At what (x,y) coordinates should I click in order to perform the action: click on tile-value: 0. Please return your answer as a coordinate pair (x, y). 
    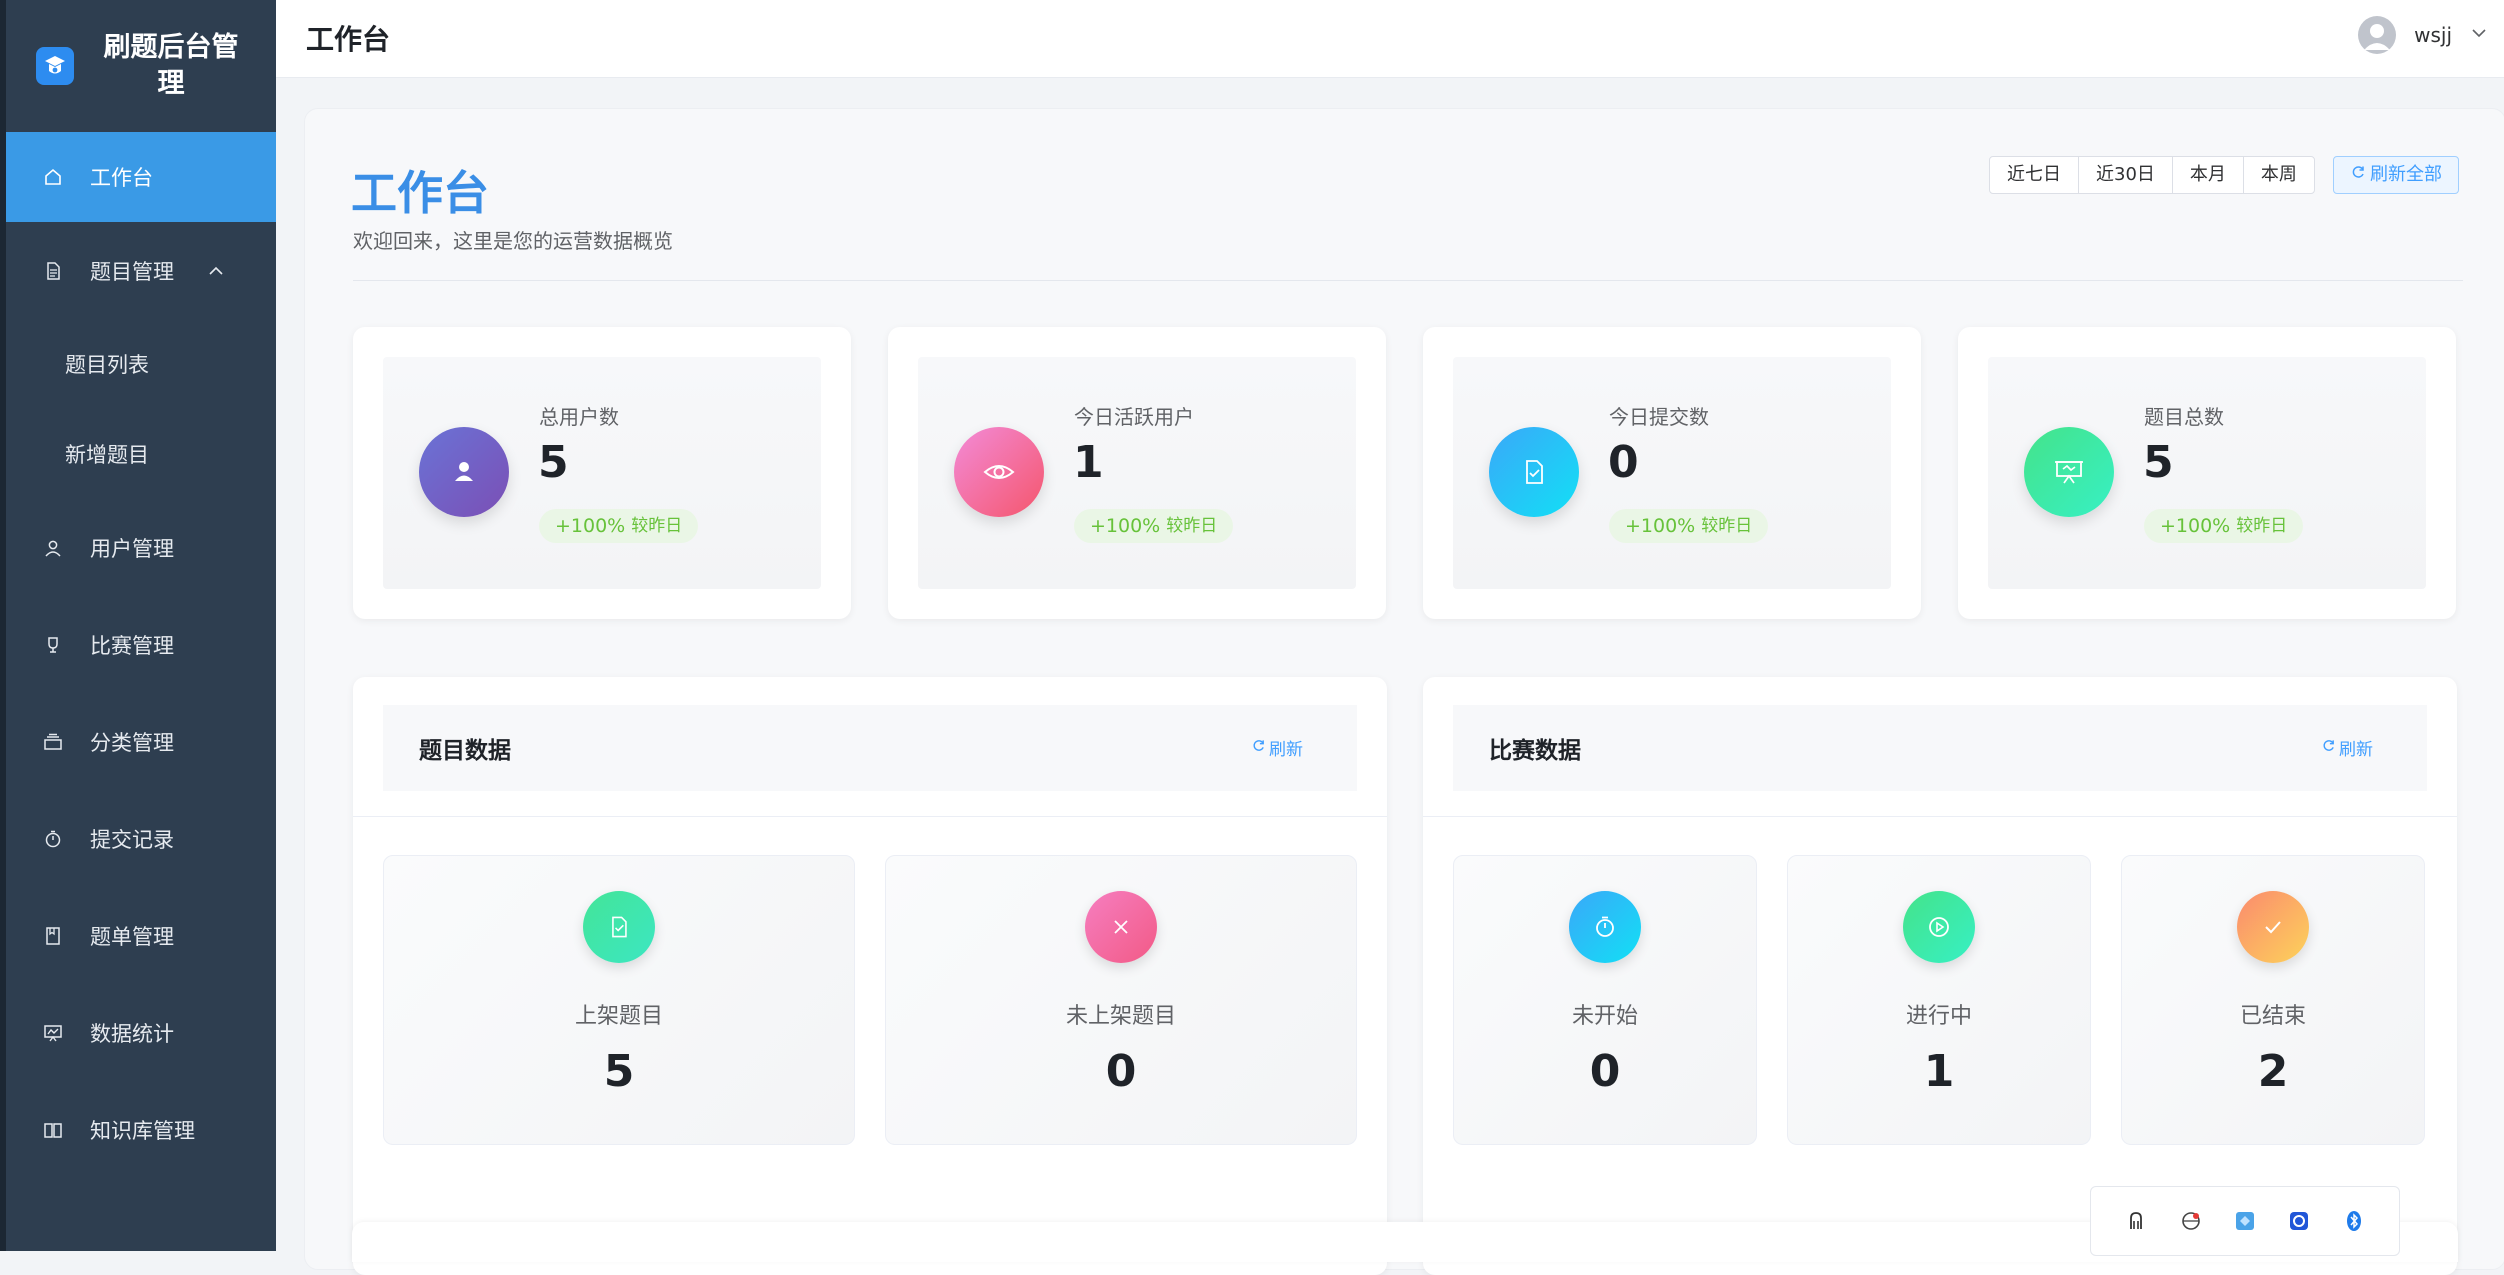
    Looking at the image, I should click on (1605, 1071).